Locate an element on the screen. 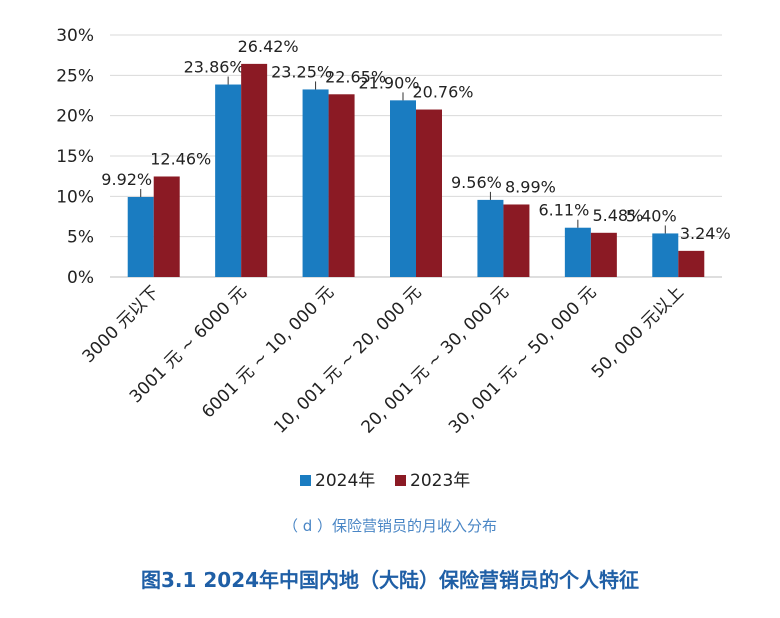 The height and width of the screenshot is (618, 780). y-tick-label: 0% is located at coordinates (80, 278).